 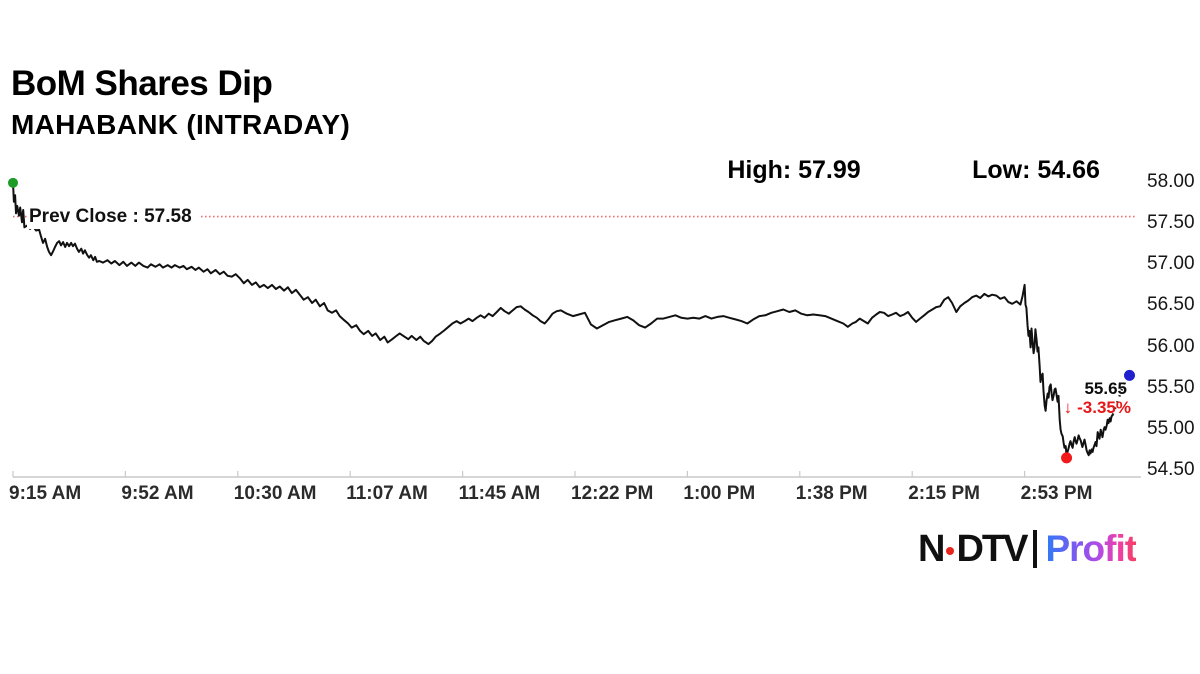 I want to click on logo-divider, so click(x=1035, y=549).